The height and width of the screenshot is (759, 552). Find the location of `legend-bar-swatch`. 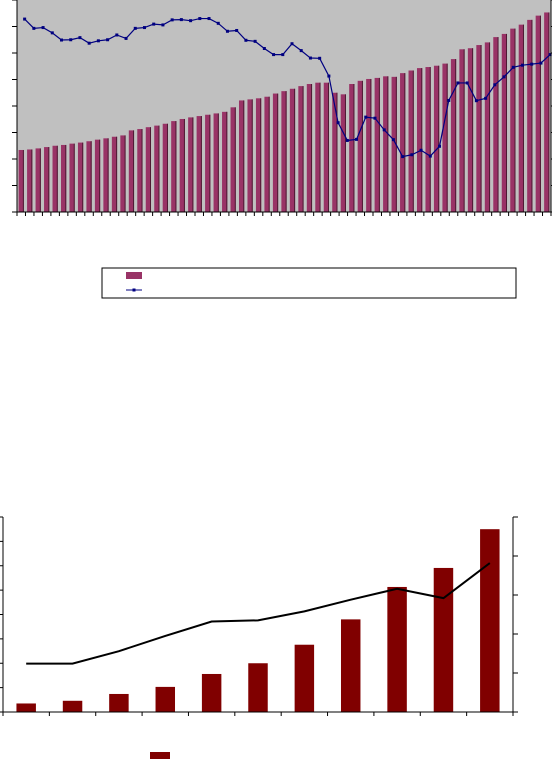

legend-bar-swatch is located at coordinates (134, 275).